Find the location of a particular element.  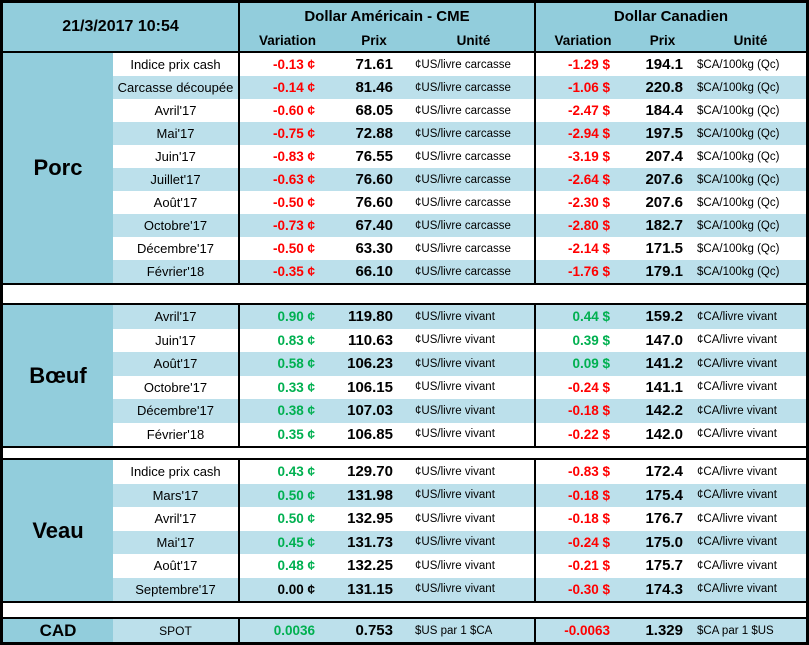

cell-us-price: 81.46 is located at coordinates (374, 87).